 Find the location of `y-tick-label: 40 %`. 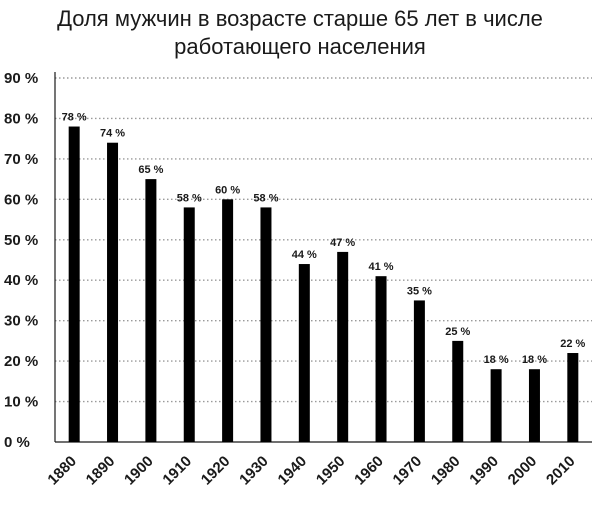

y-tick-label: 40 % is located at coordinates (21, 280).